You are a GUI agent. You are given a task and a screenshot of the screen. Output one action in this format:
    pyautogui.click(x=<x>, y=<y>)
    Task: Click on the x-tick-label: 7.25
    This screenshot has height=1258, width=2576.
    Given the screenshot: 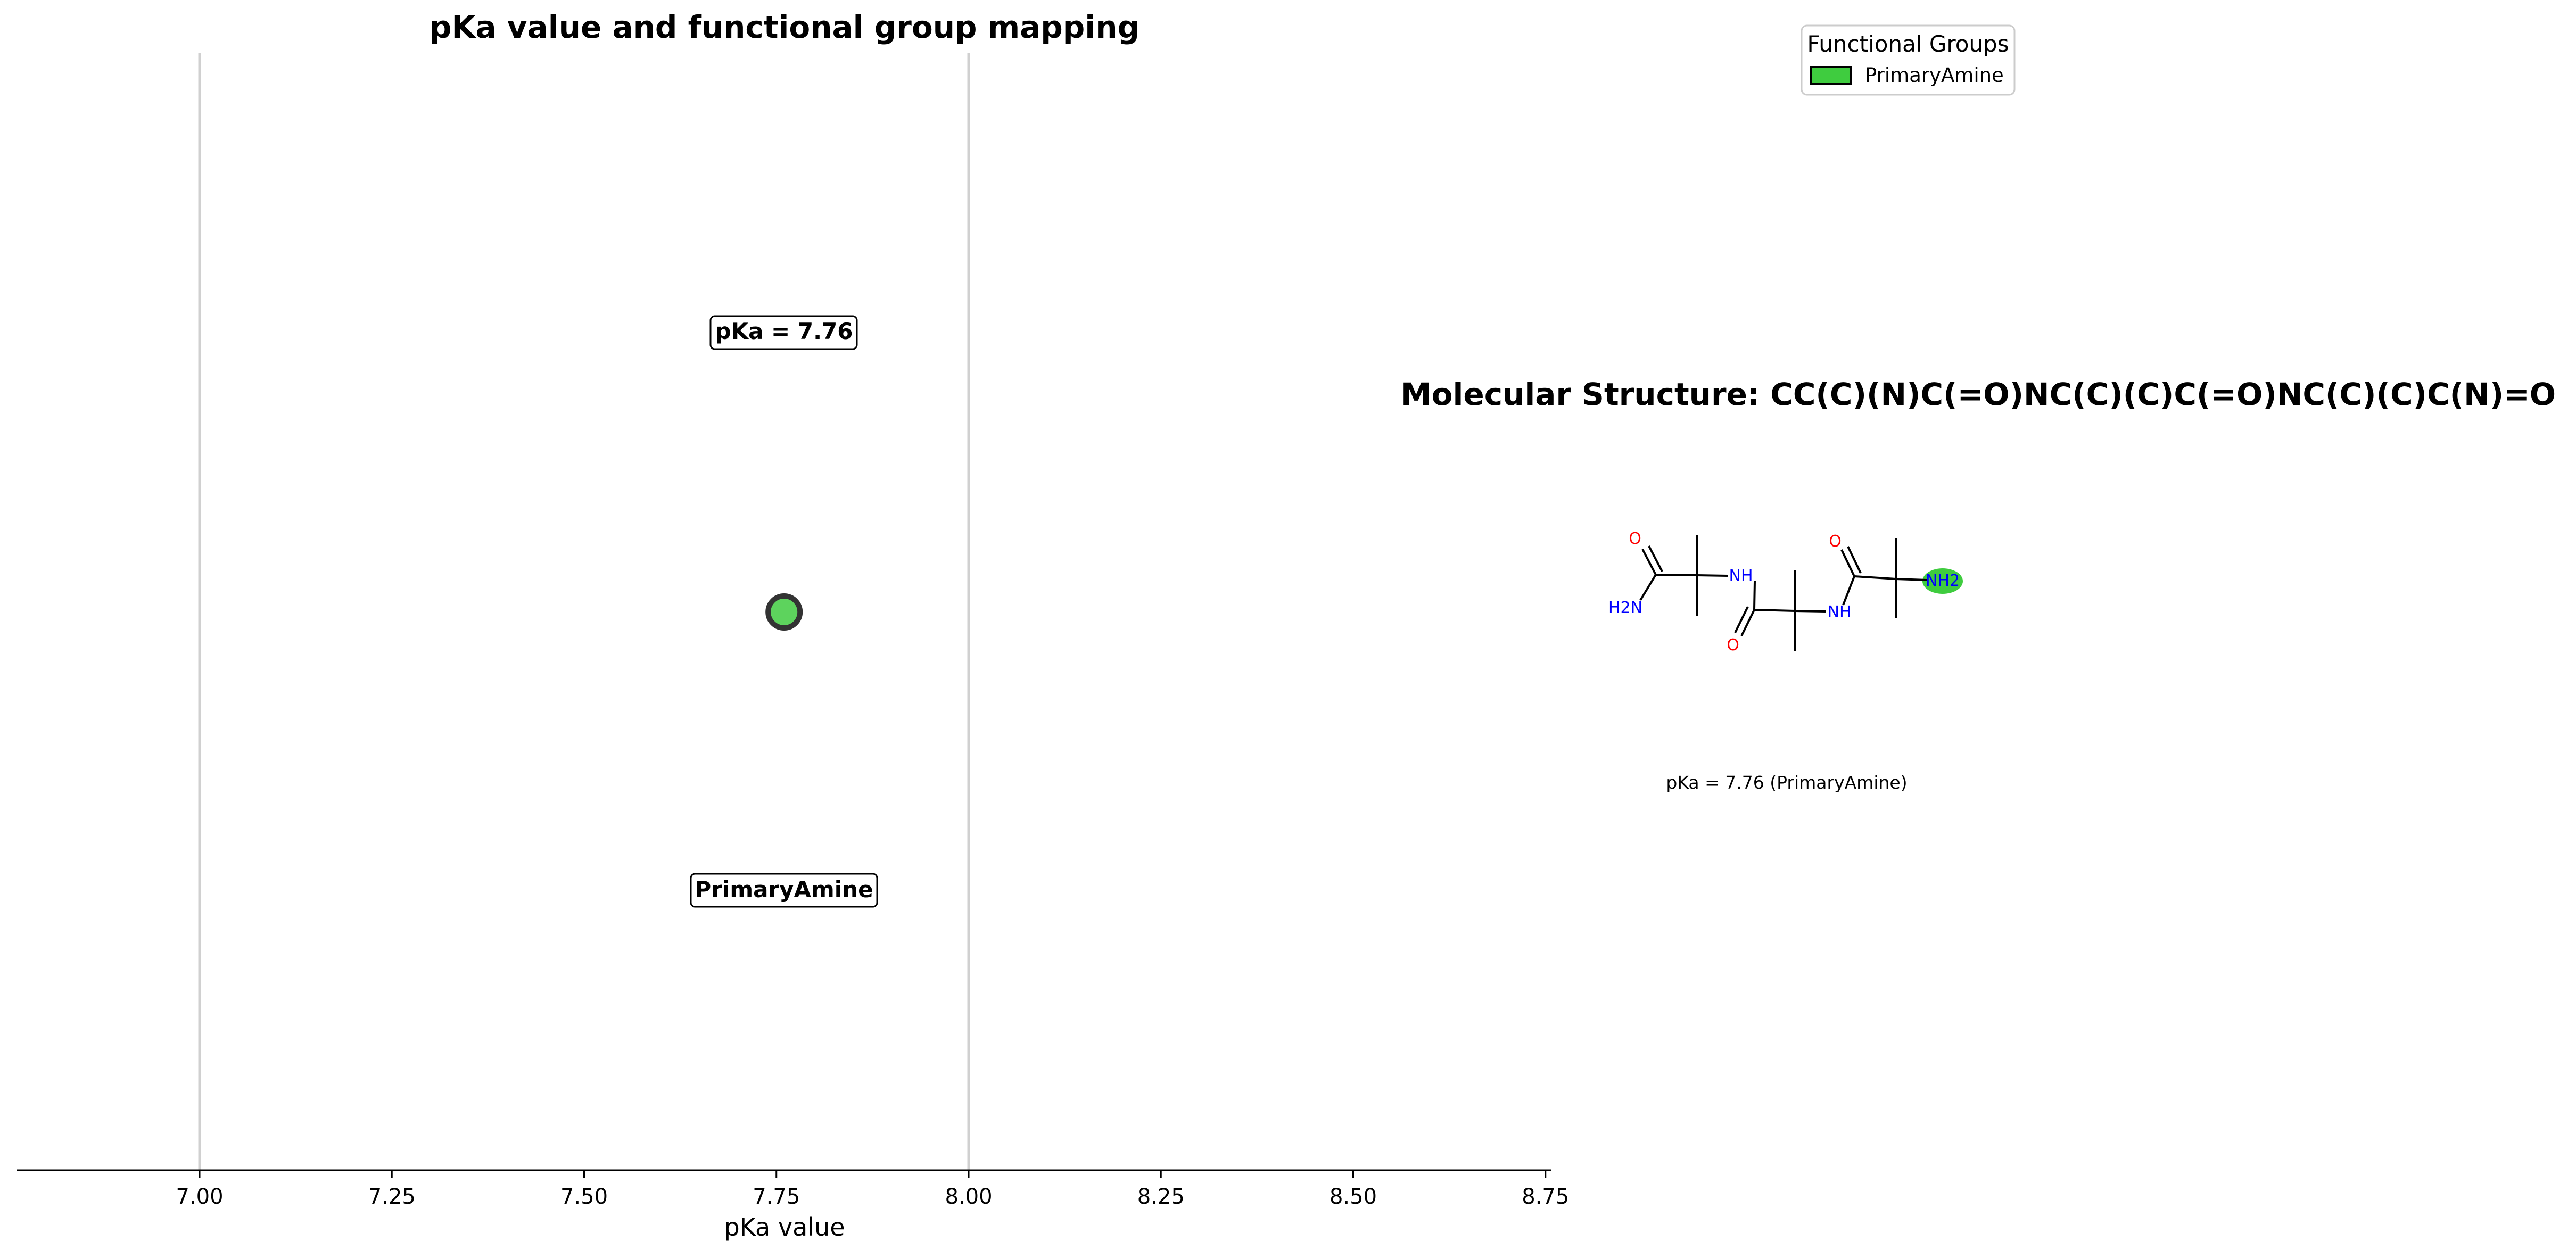 What is the action you would take?
    pyautogui.click(x=392, y=1197)
    